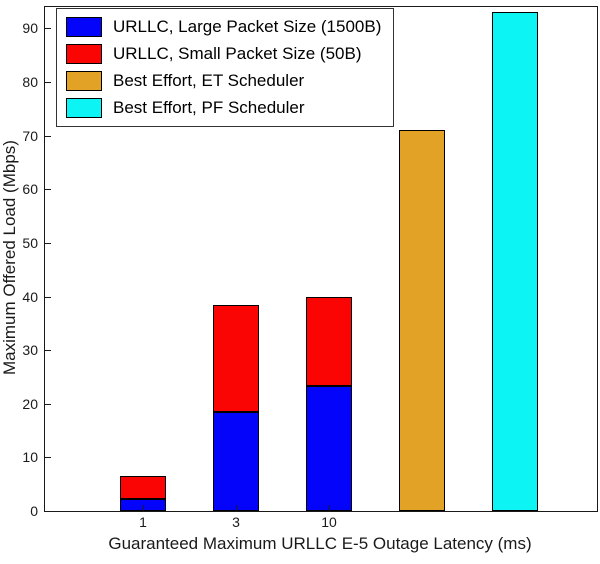 The height and width of the screenshot is (564, 600). What do you see at coordinates (247, 26) in the screenshot?
I see `legend-label-urllc-large: URLLC, Large Packet Size (1500B)` at bounding box center [247, 26].